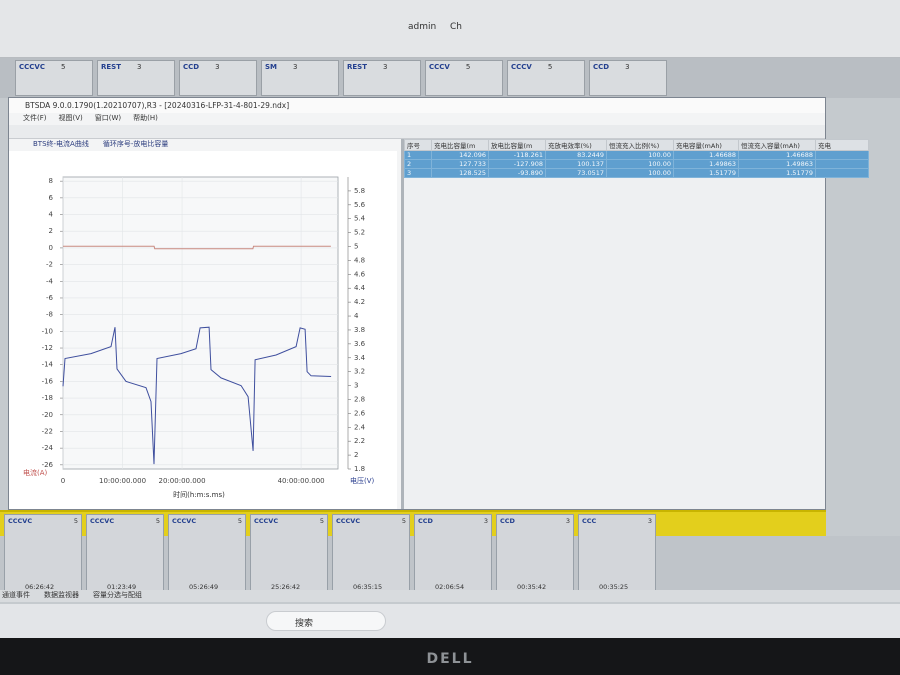  Describe the element at coordinates (145, 118) in the screenshot. I see `menu-item: 帮助(H)` at that location.